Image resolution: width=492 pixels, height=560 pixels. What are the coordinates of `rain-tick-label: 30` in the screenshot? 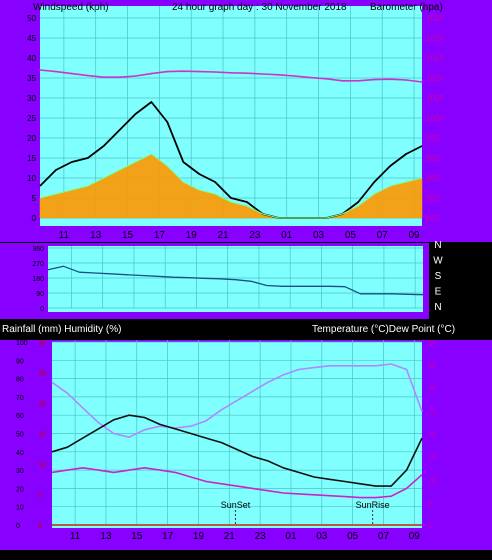 It's located at (42, 343).